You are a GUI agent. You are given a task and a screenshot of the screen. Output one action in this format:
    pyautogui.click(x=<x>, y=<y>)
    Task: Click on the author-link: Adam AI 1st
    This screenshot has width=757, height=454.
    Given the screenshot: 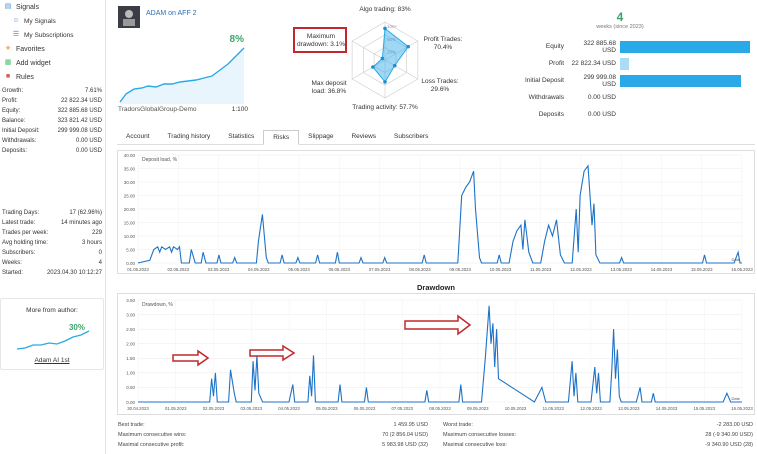 What is the action you would take?
    pyautogui.click(x=52, y=360)
    